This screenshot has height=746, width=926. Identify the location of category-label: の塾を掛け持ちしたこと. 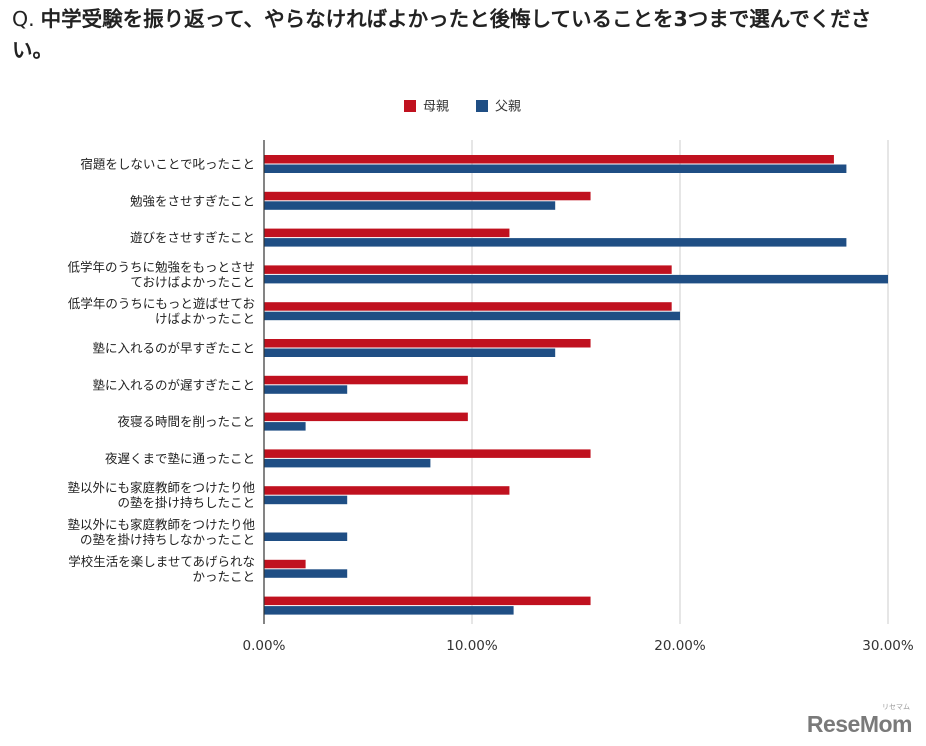
(186, 502).